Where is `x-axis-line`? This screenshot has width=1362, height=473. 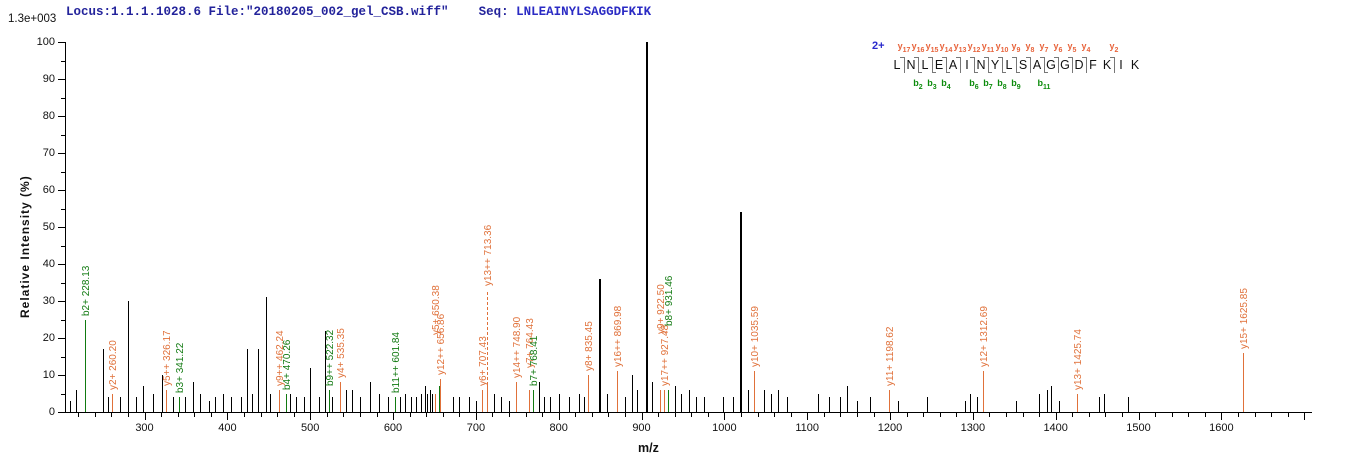
x-axis-line is located at coordinates (688, 412).